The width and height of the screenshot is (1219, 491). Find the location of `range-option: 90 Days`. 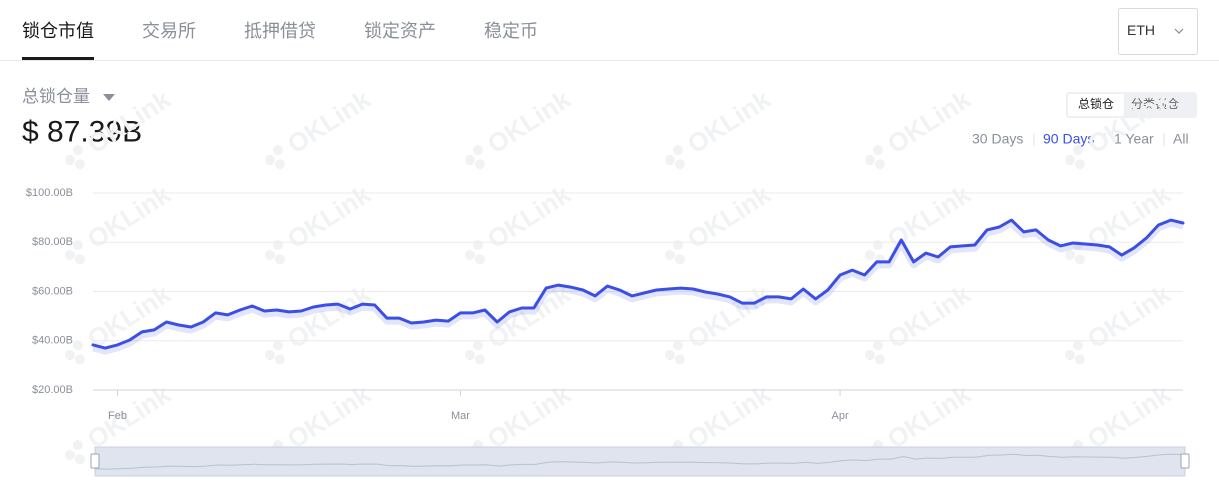

range-option: 90 Days is located at coordinates (1068, 139).